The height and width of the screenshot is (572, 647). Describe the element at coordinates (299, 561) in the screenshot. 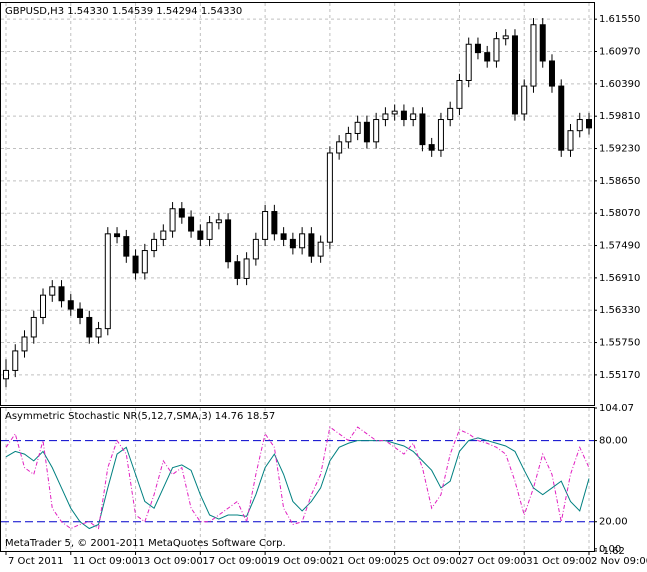

I see `x-tick-label: 19 Oct 09:00` at that location.